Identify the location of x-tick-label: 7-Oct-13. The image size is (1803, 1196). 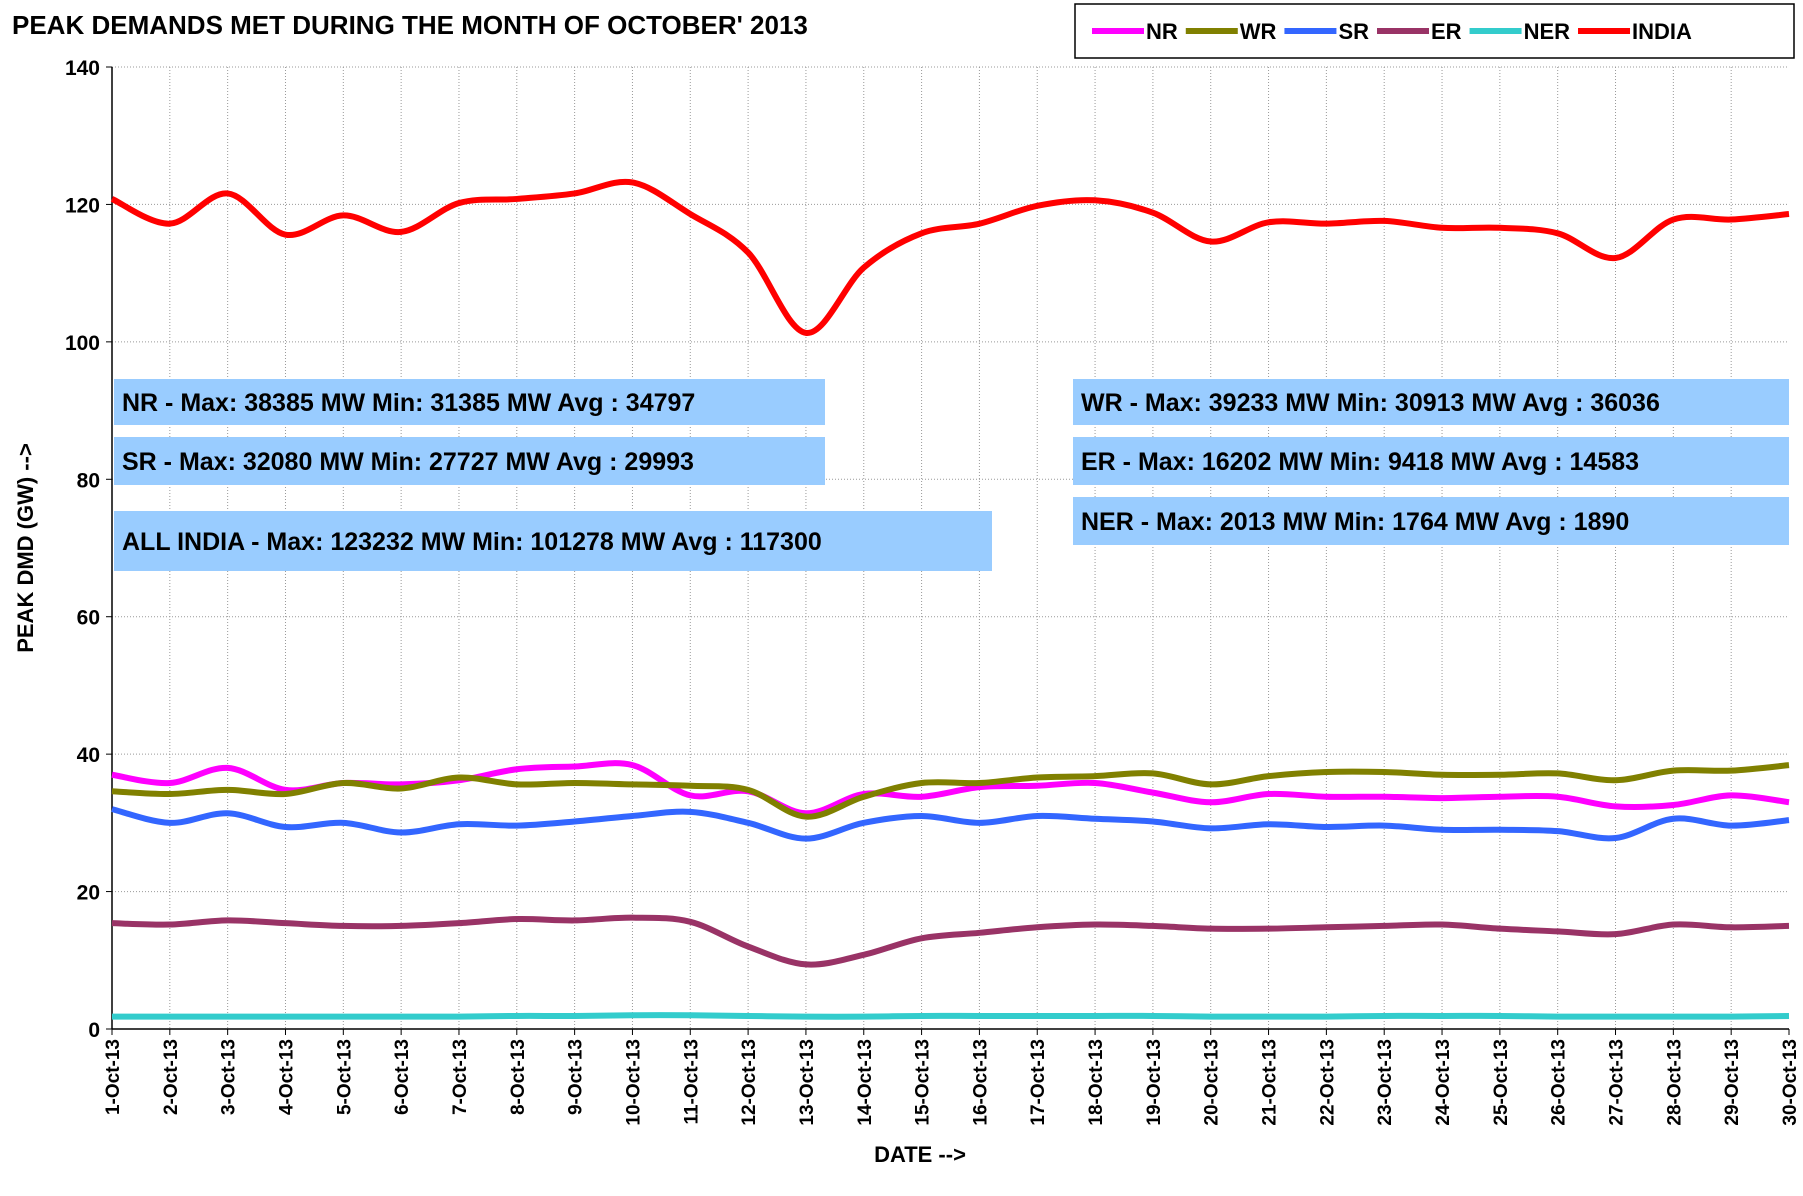
(460, 1077).